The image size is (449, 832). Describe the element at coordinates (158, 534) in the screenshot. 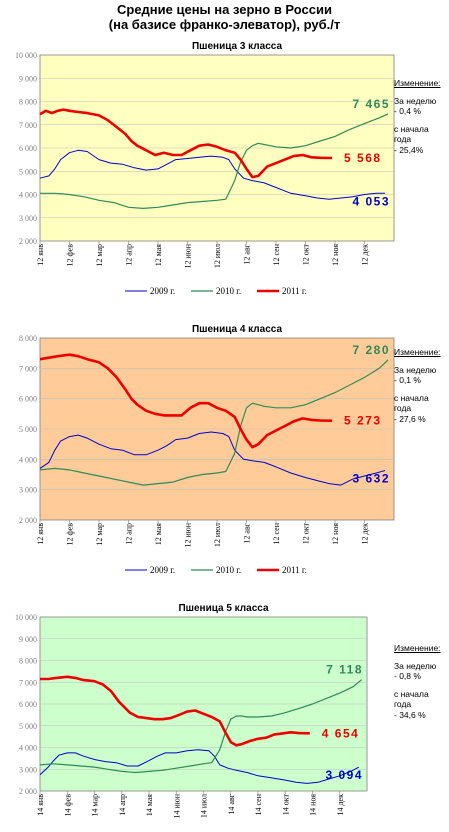

I see `x-tick-label: 12 мая` at that location.